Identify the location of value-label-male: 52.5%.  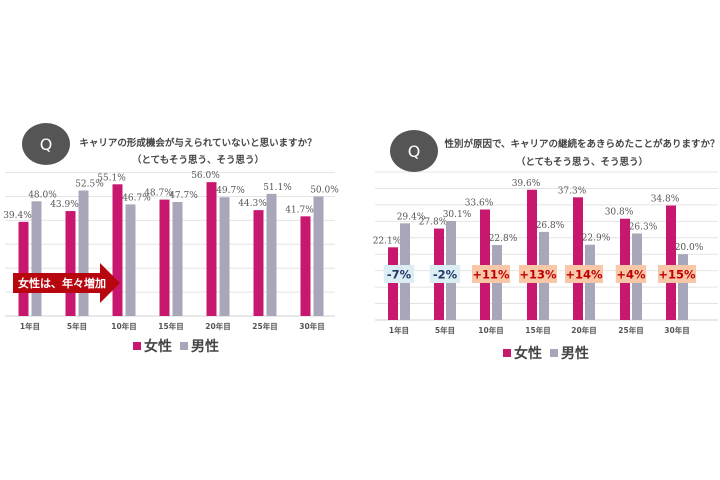
(89, 185).